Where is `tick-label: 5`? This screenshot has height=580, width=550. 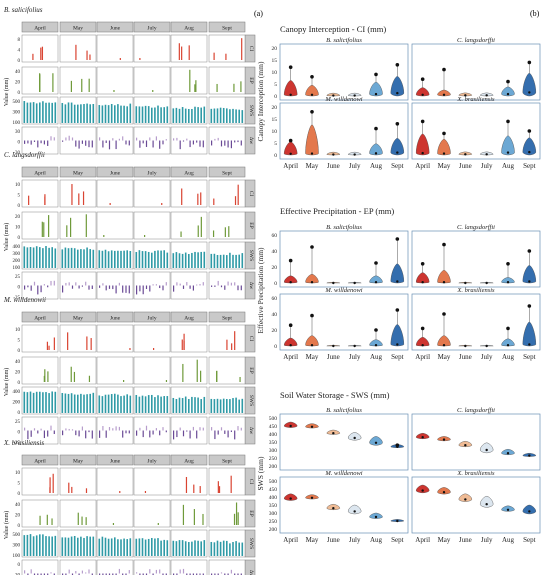
tick-label: 5 is located at coordinates (19, 484).